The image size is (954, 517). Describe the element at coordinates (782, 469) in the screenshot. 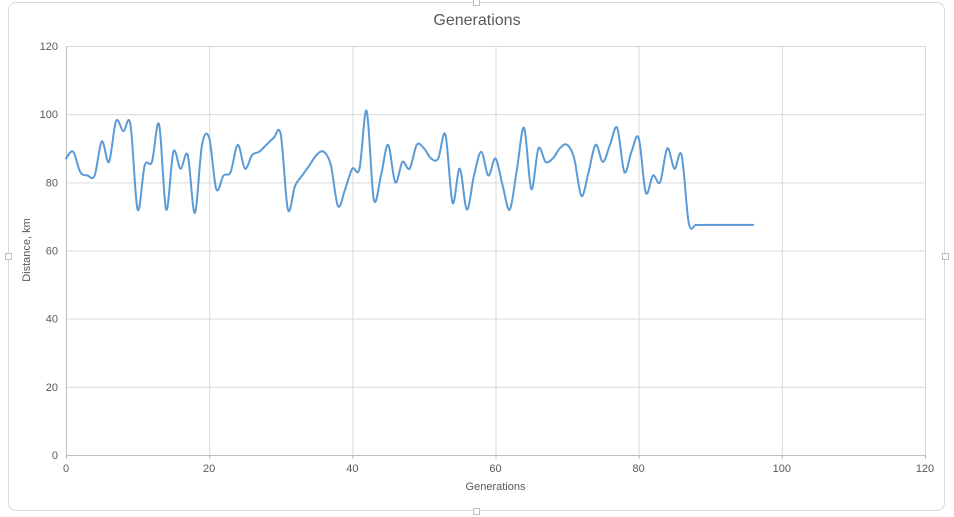

I see `x-tick-label: 100` at that location.